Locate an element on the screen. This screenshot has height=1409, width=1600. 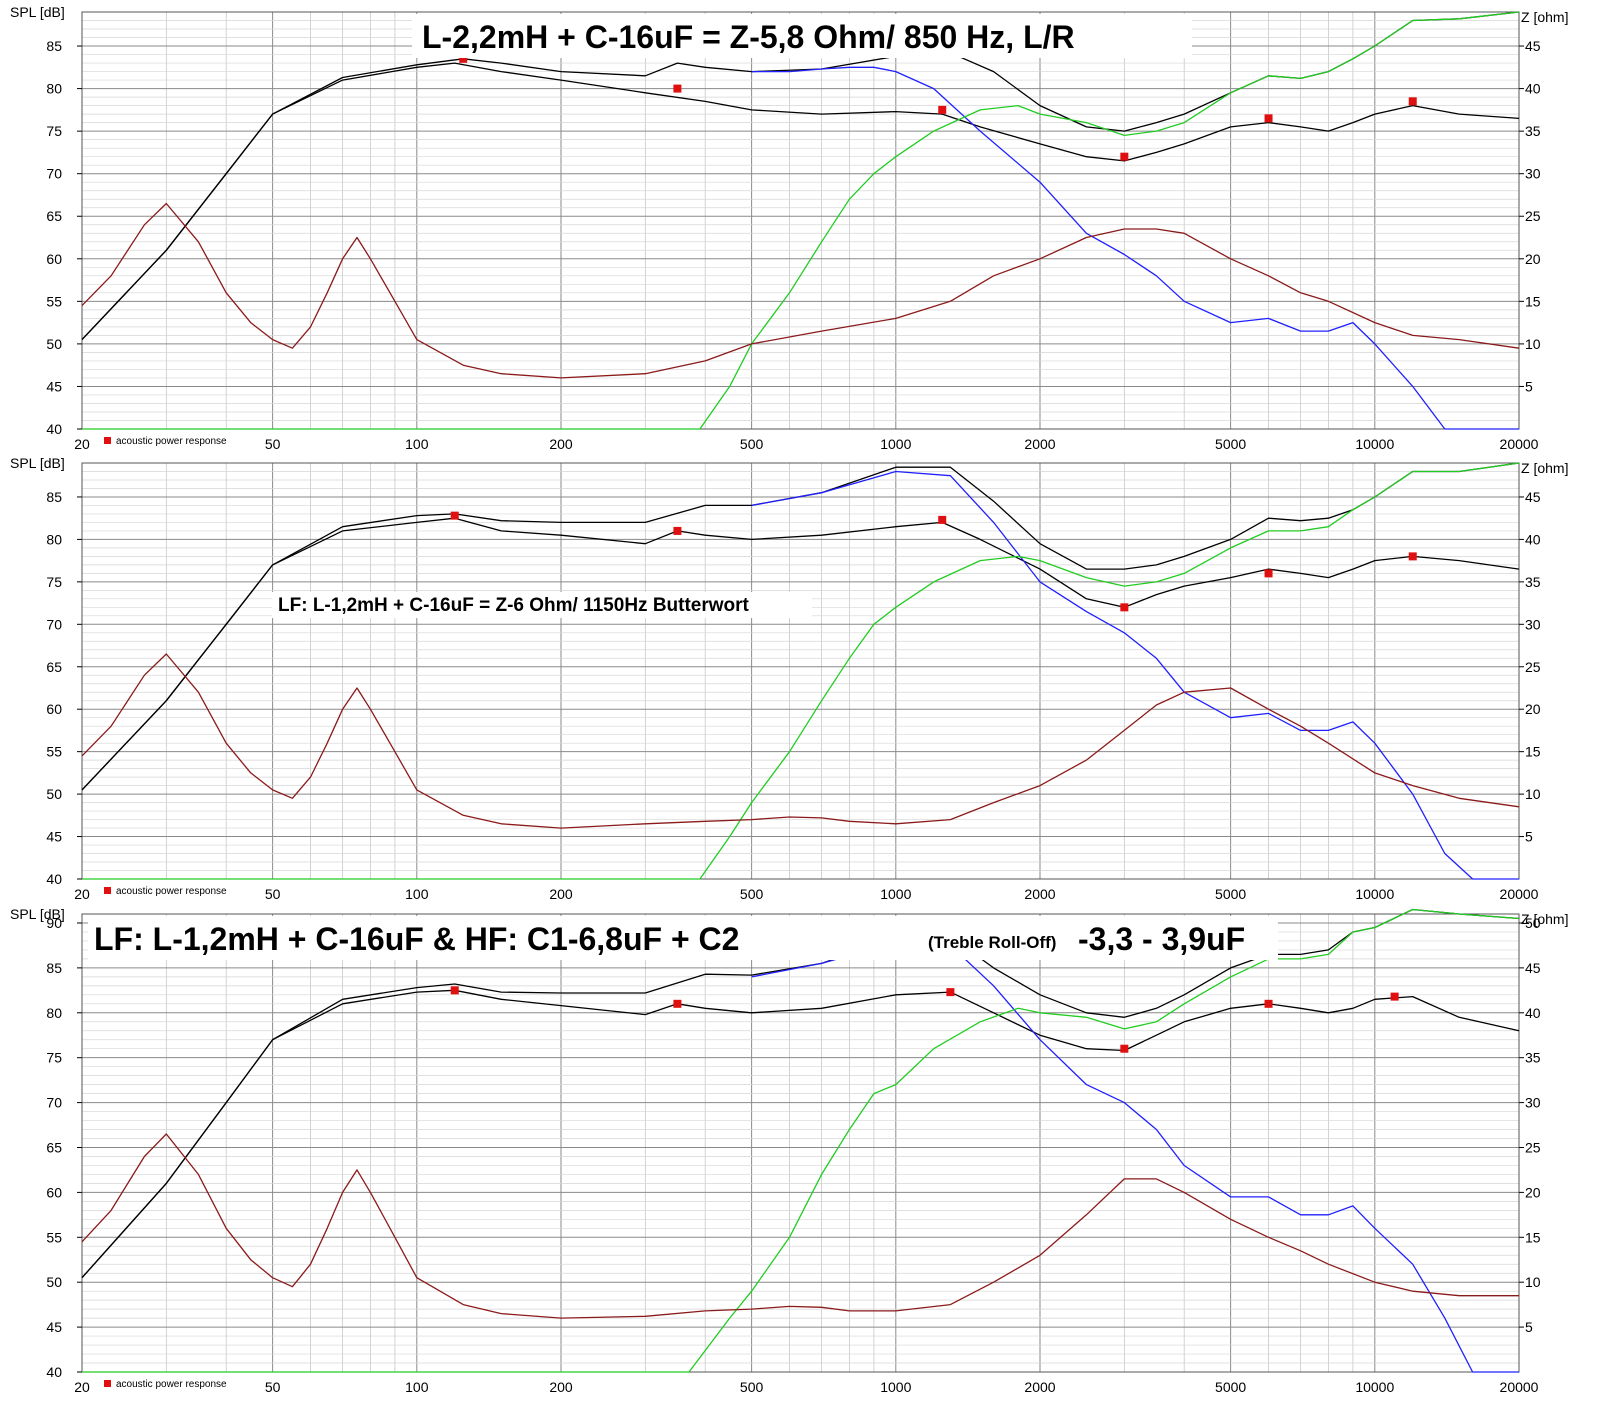
annotation-bg is located at coordinates (542, 605).